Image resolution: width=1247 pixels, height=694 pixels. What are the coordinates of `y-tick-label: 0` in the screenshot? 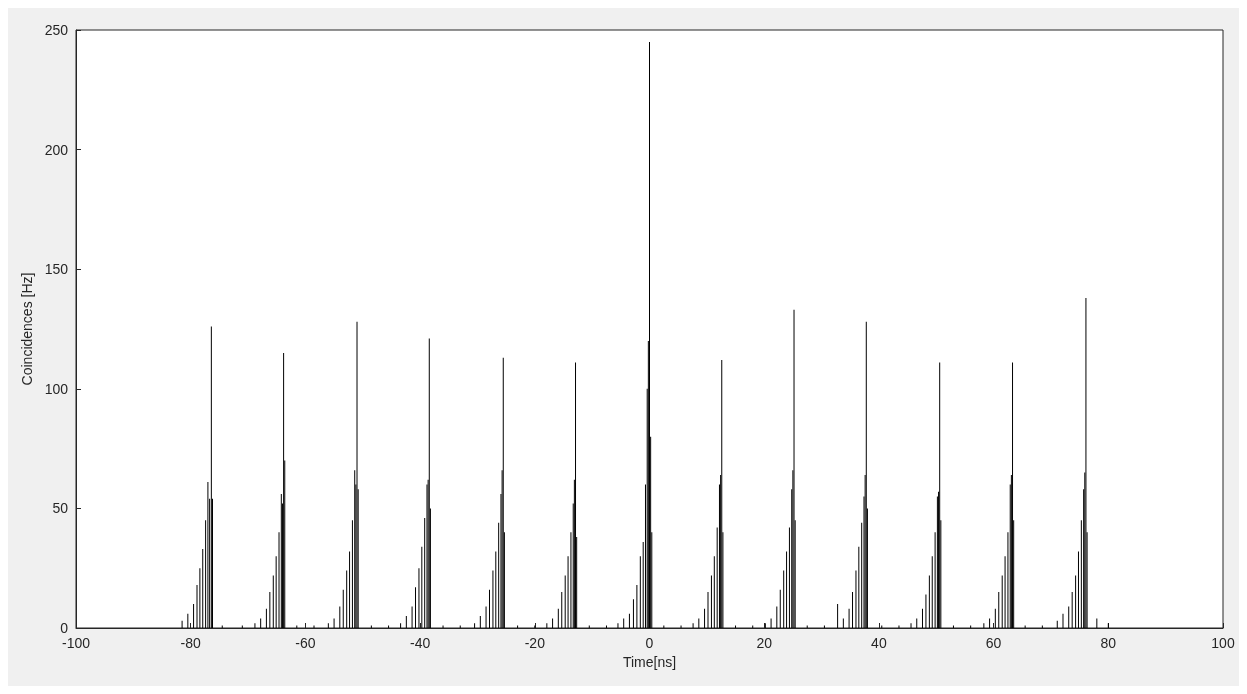 It's located at (64, 628).